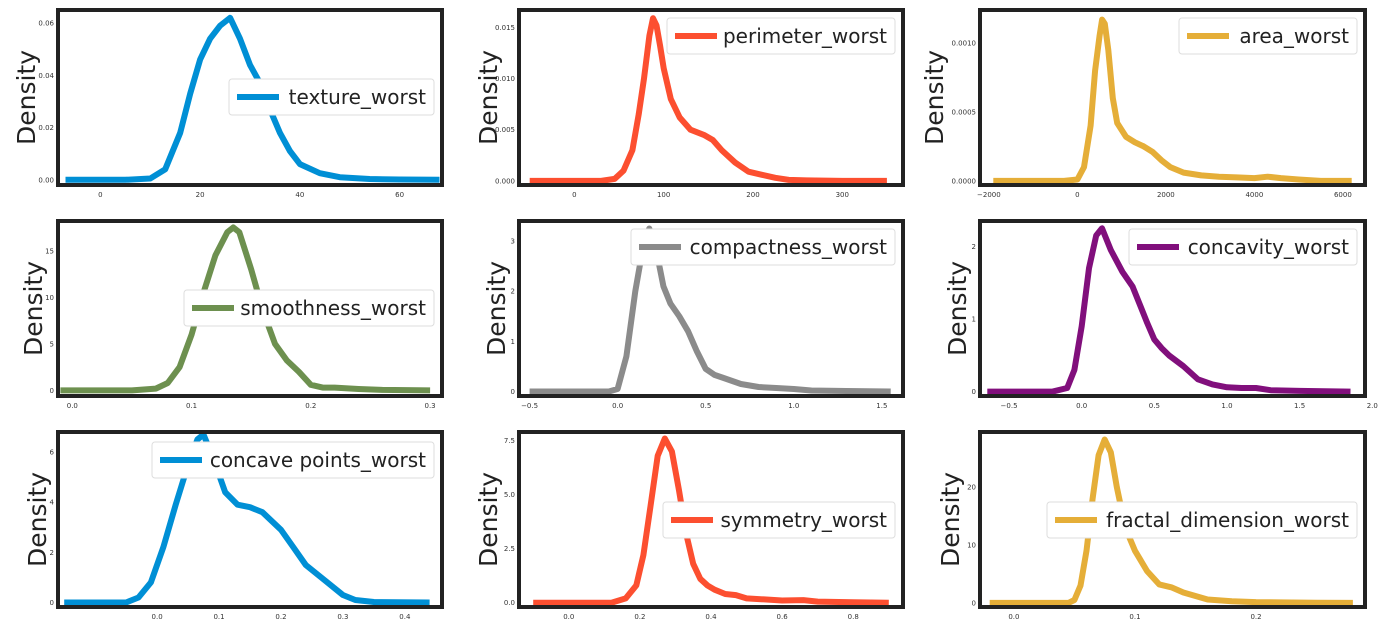  What do you see at coordinates (793, 406) in the screenshot?
I see `x-tick-label: 1.0` at bounding box center [793, 406].